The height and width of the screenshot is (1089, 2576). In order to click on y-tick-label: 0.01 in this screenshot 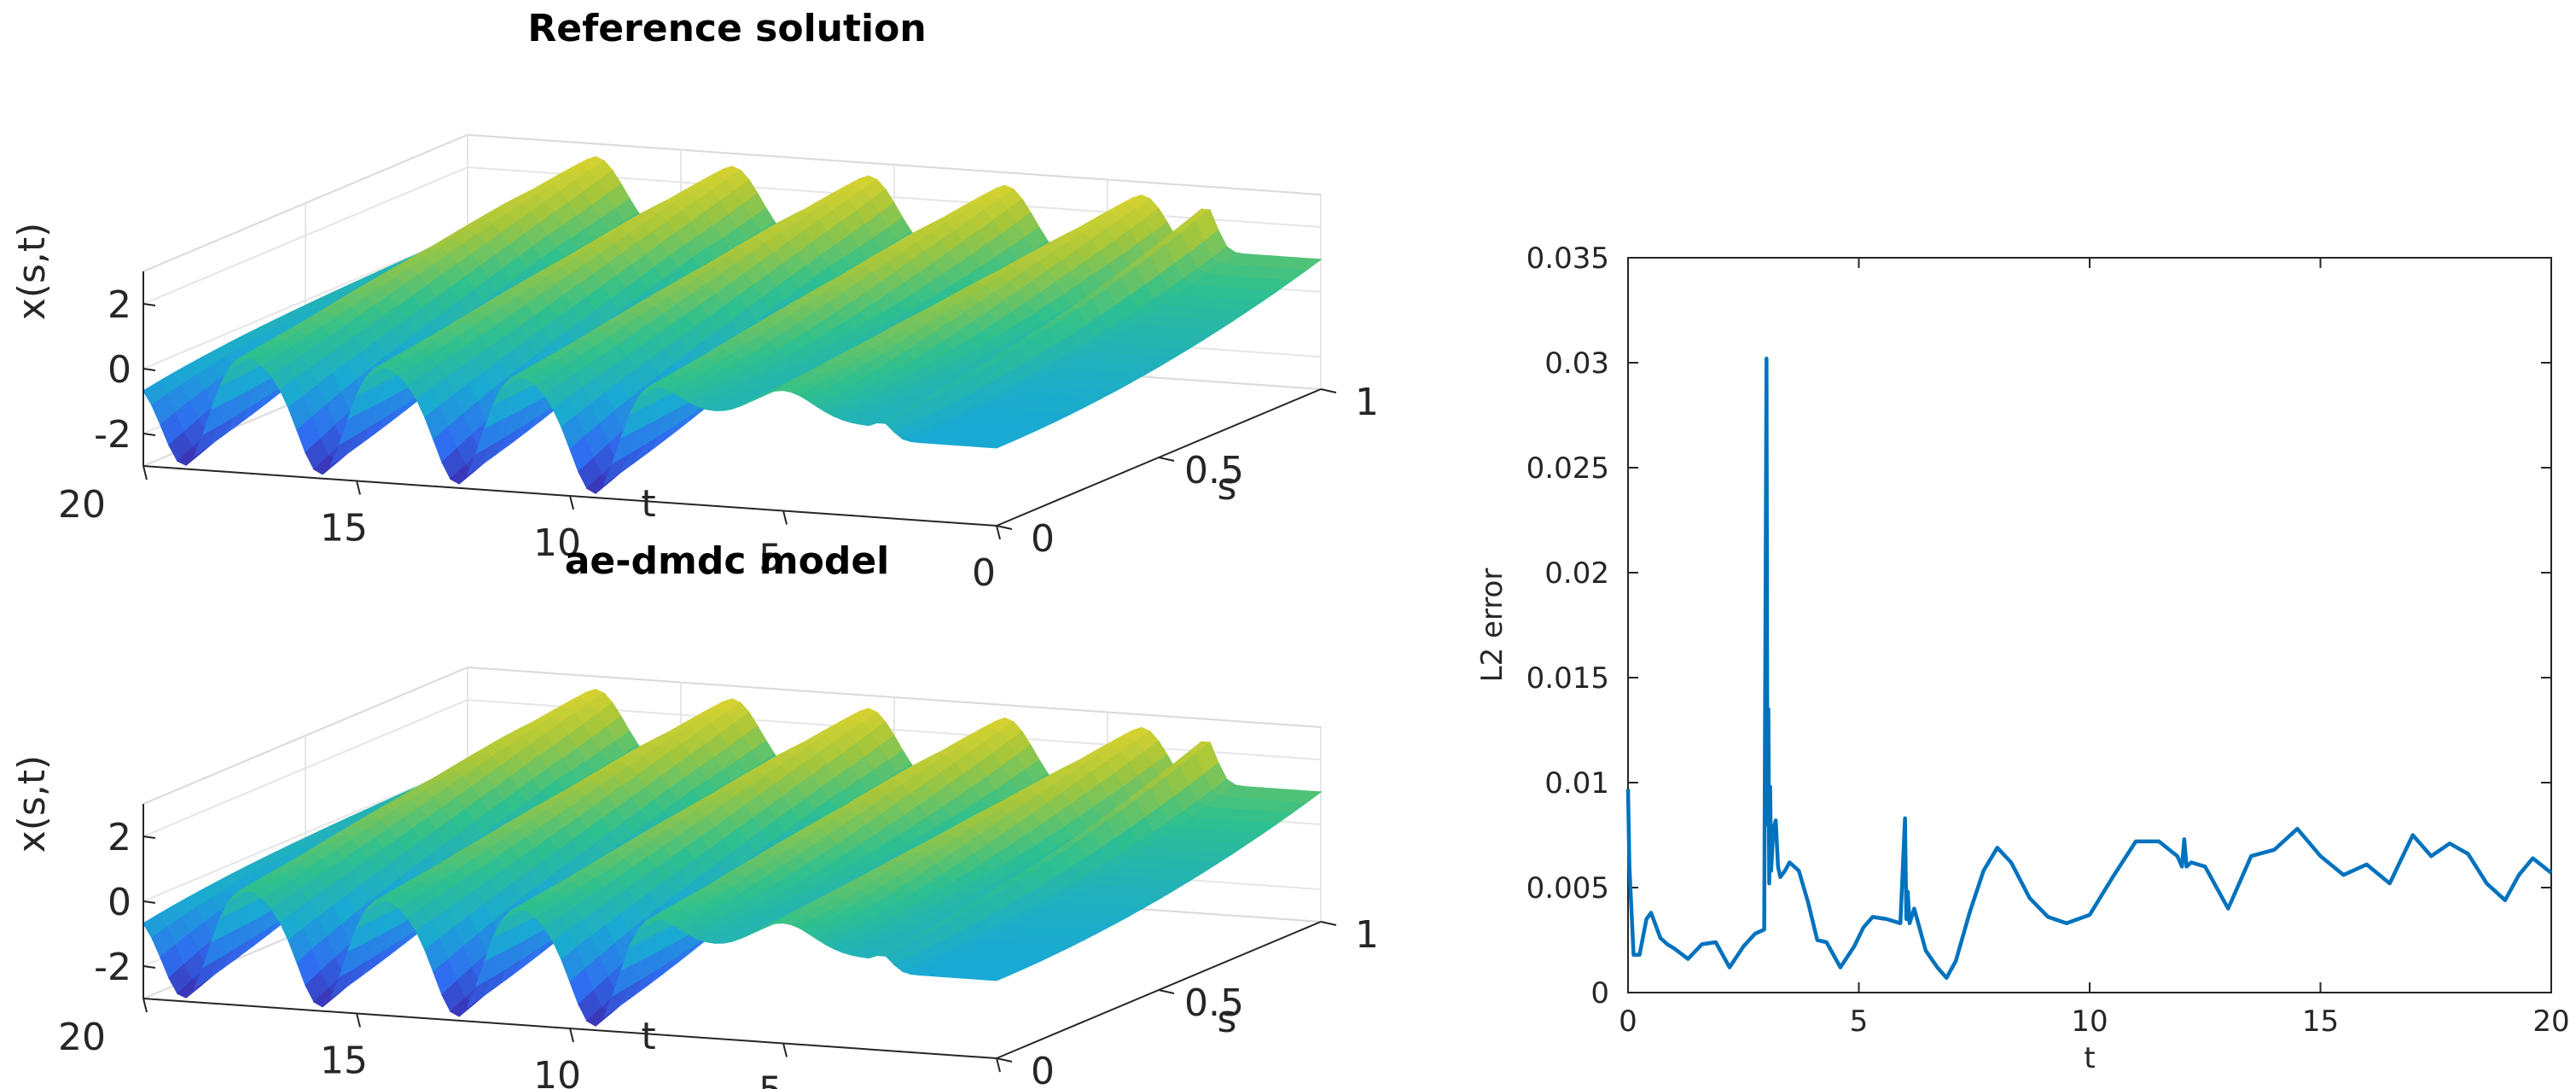, I will do `click(1577, 783)`.